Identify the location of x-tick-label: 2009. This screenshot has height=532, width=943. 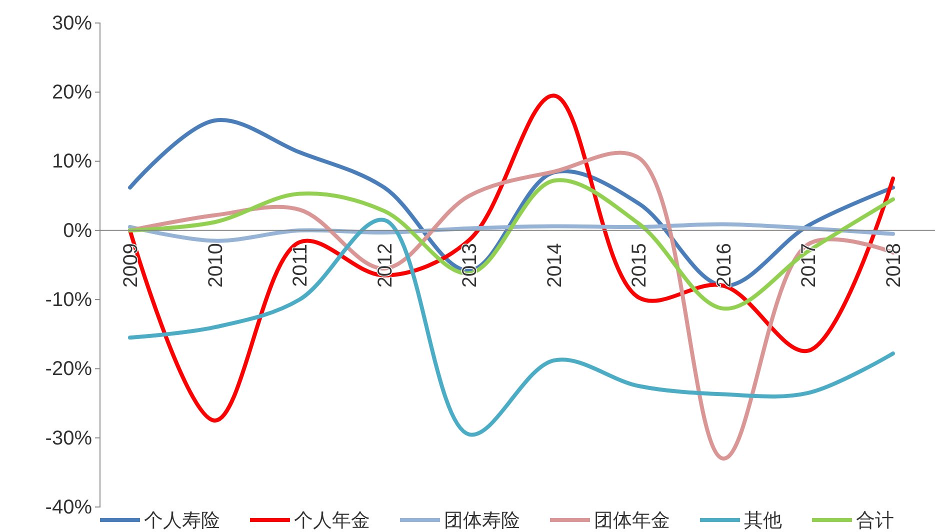
(131, 265).